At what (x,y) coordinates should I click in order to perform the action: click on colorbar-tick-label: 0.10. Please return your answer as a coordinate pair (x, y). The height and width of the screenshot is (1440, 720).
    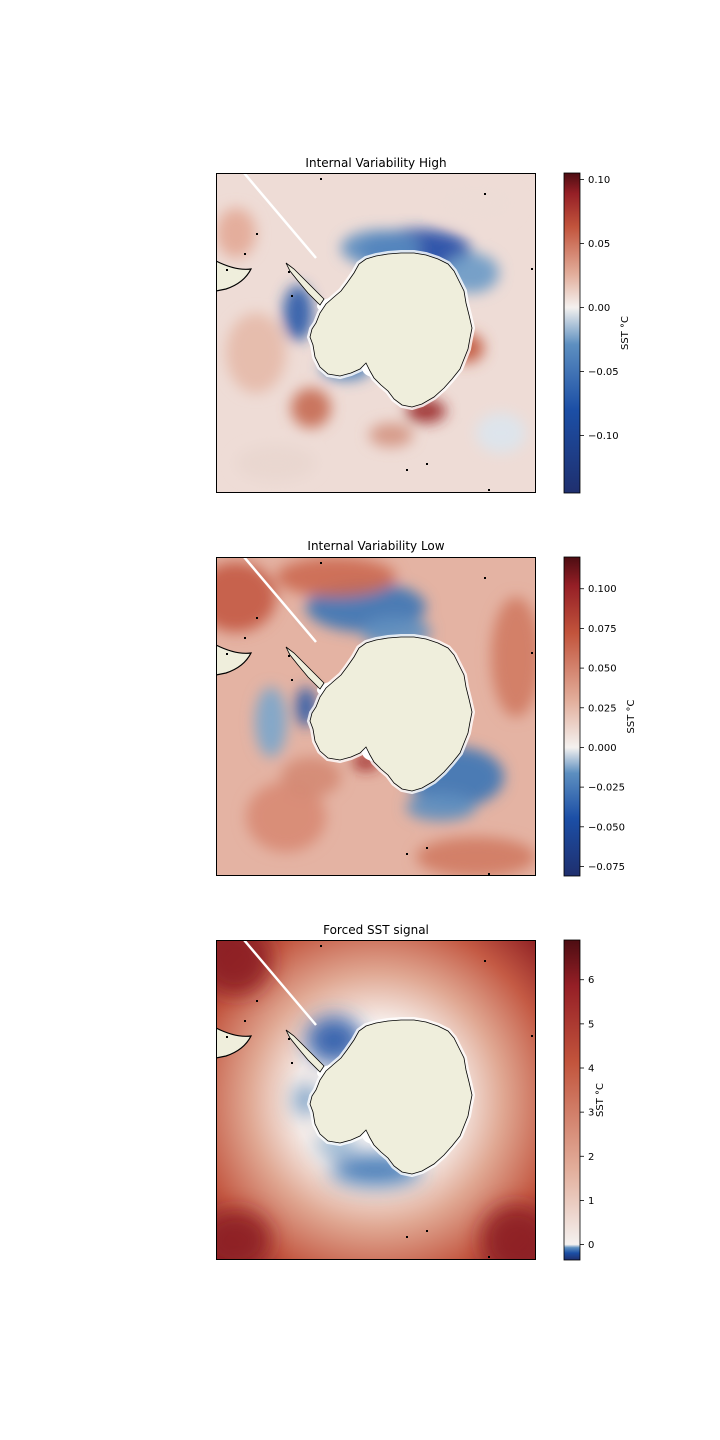
    Looking at the image, I should click on (599, 180).